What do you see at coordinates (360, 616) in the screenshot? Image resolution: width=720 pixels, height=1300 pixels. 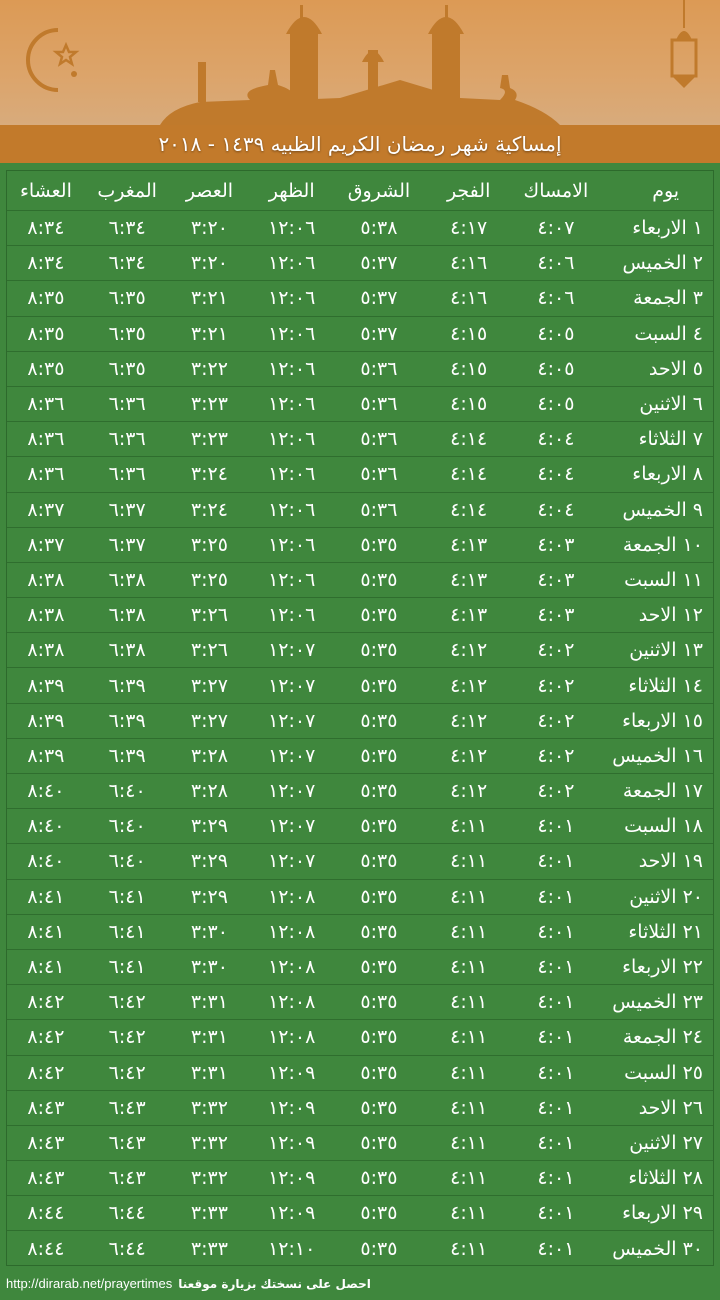 I see `table-row: ١٢ الاحد ٤:٠٣ ٤:١٣ ٥:٣٥ ١٢:٠٦ ٣:٢٦ ٦:٣٨ ٨:٣٨` at bounding box center [360, 616].